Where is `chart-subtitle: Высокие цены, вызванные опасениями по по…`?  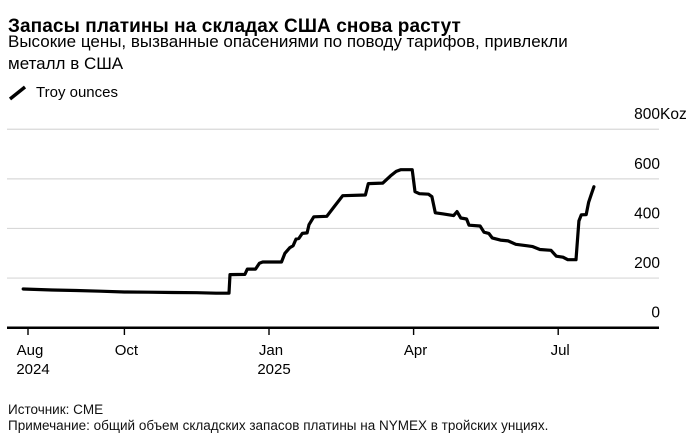 chart-subtitle: Высокие цены, вызванные опасениями по по… is located at coordinates (343, 53).